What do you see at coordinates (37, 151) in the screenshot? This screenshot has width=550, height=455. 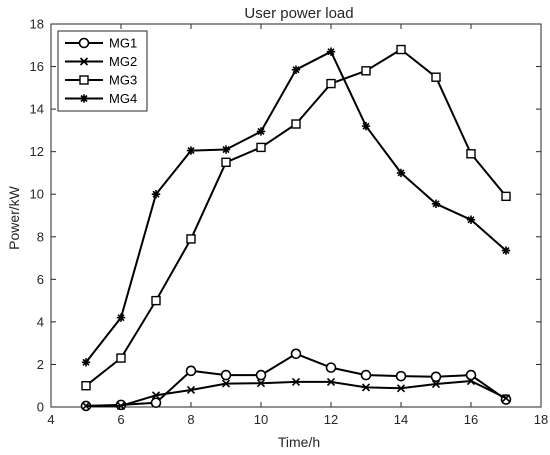 I see `y-tick-label: 12` at bounding box center [37, 151].